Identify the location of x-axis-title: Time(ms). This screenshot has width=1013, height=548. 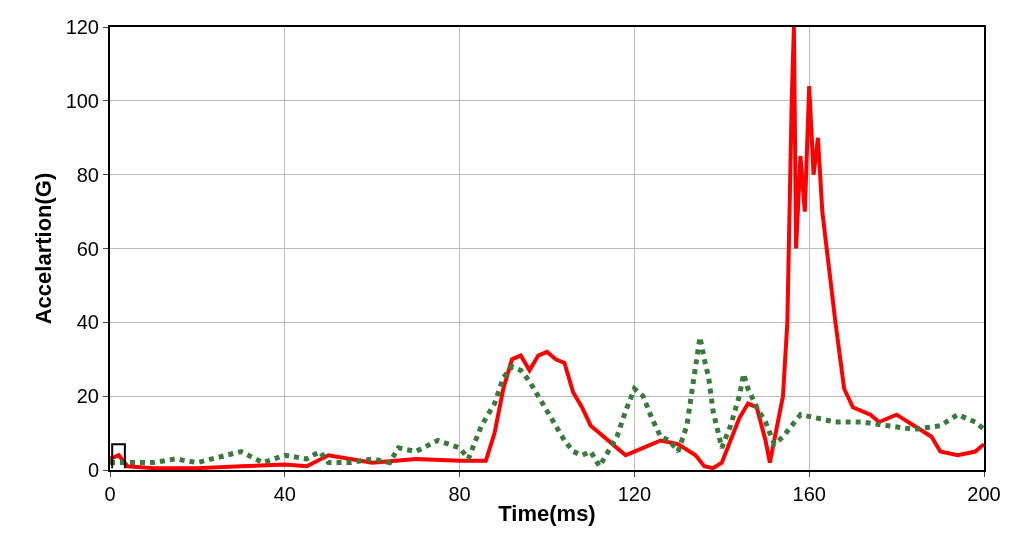
(547, 514).